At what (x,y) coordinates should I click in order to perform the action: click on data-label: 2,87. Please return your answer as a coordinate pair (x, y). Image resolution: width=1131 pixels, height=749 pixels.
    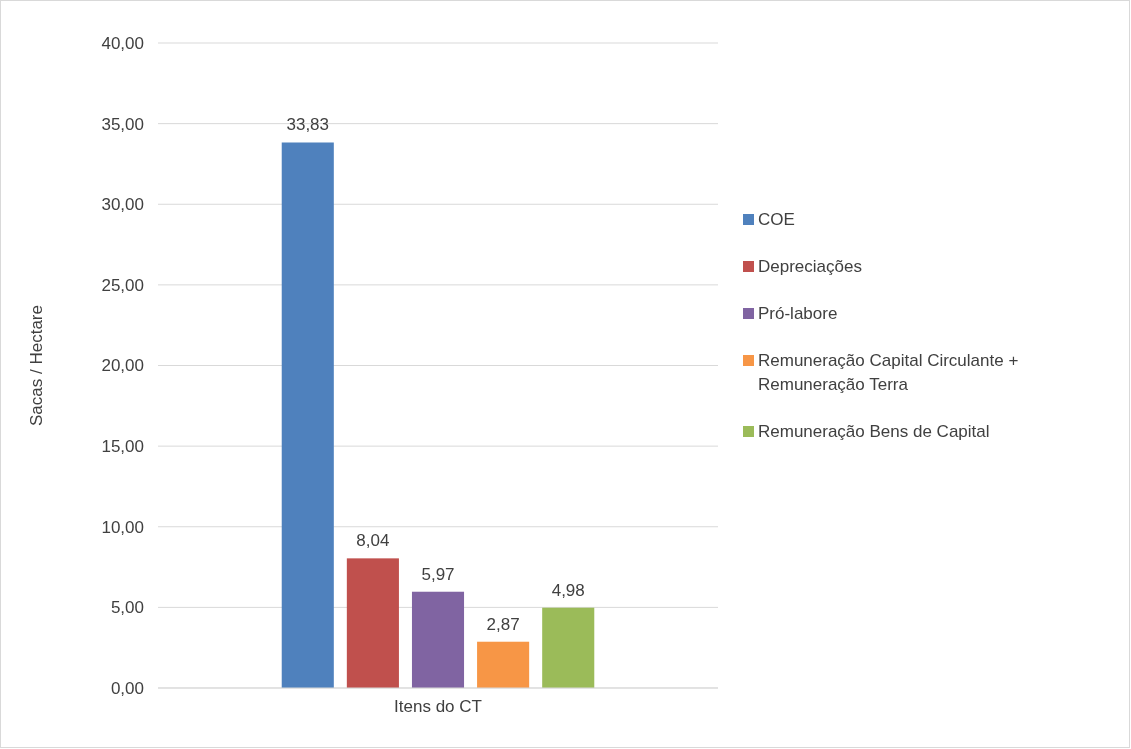
    Looking at the image, I should click on (503, 624).